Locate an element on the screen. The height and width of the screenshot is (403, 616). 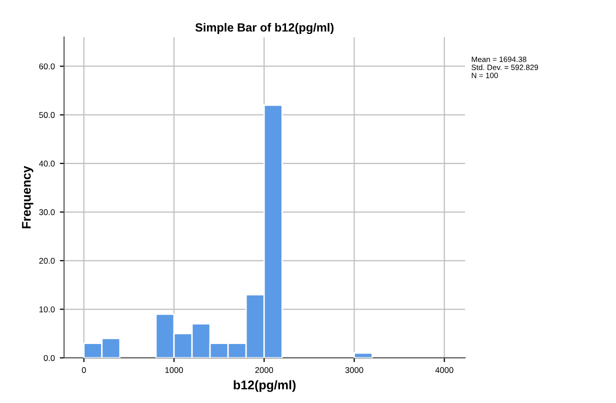
y-tick-label: 30.0 is located at coordinates (47, 212).